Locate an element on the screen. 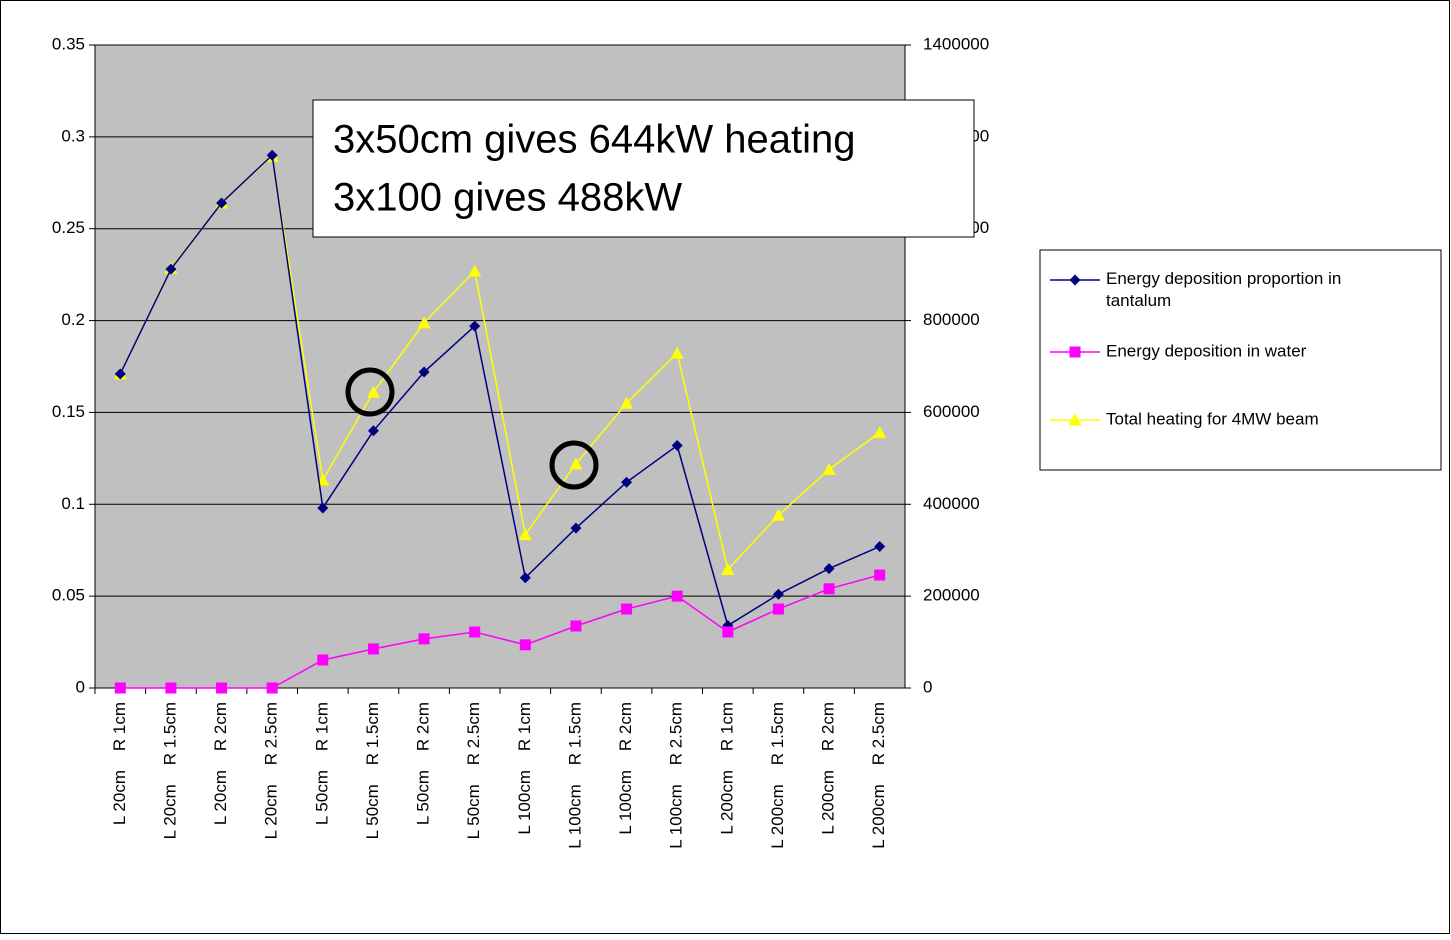  y2-tick-label: 600000 is located at coordinates (951, 411).